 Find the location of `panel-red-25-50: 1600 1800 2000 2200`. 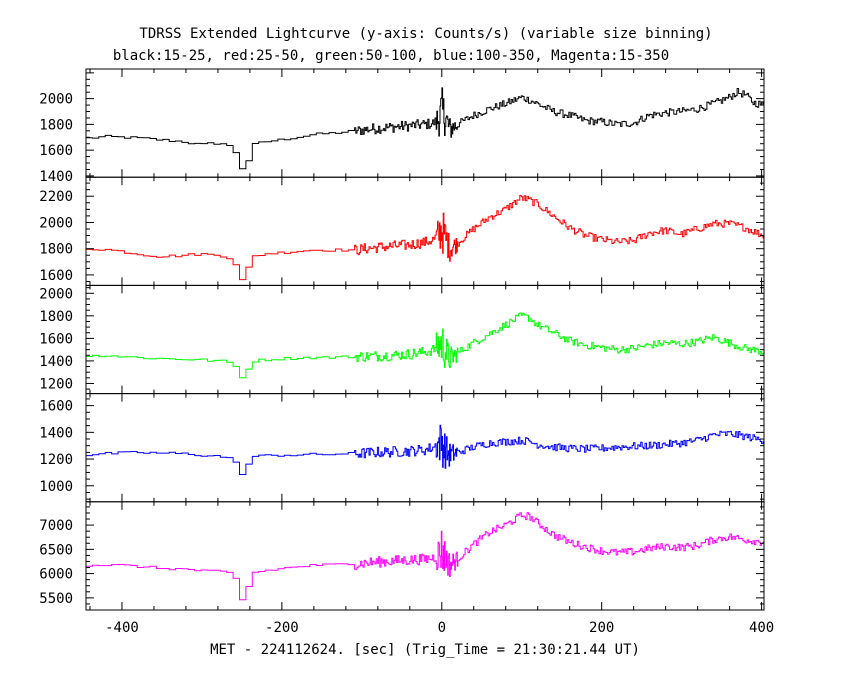

panel-red-25-50: 1600 1800 2000 2200 is located at coordinates (402, 231).